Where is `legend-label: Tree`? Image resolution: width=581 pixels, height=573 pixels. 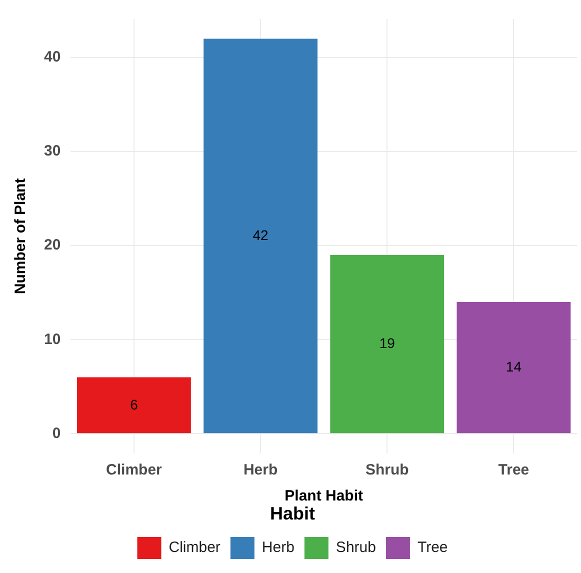
legend-label: Tree is located at coordinates (432, 547).